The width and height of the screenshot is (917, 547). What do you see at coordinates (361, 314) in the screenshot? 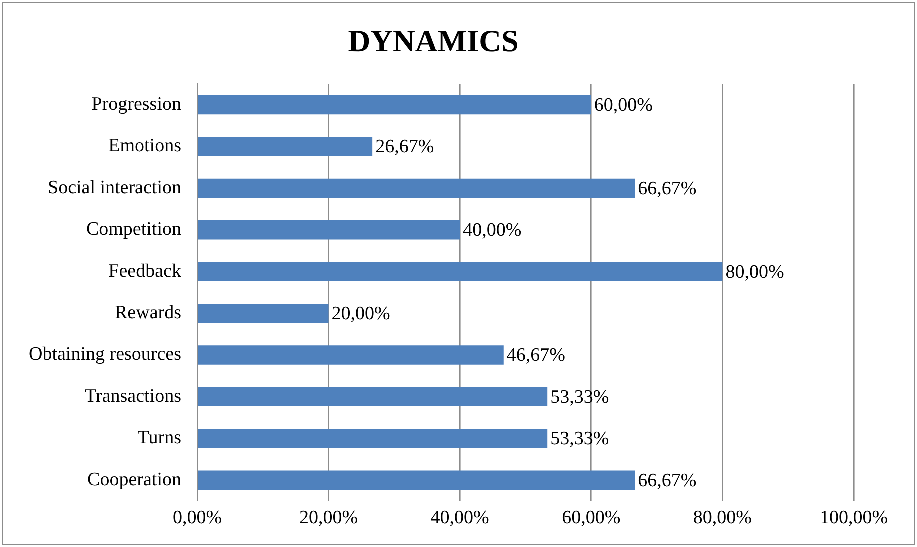
I see `data-label: 20,00%` at bounding box center [361, 314].